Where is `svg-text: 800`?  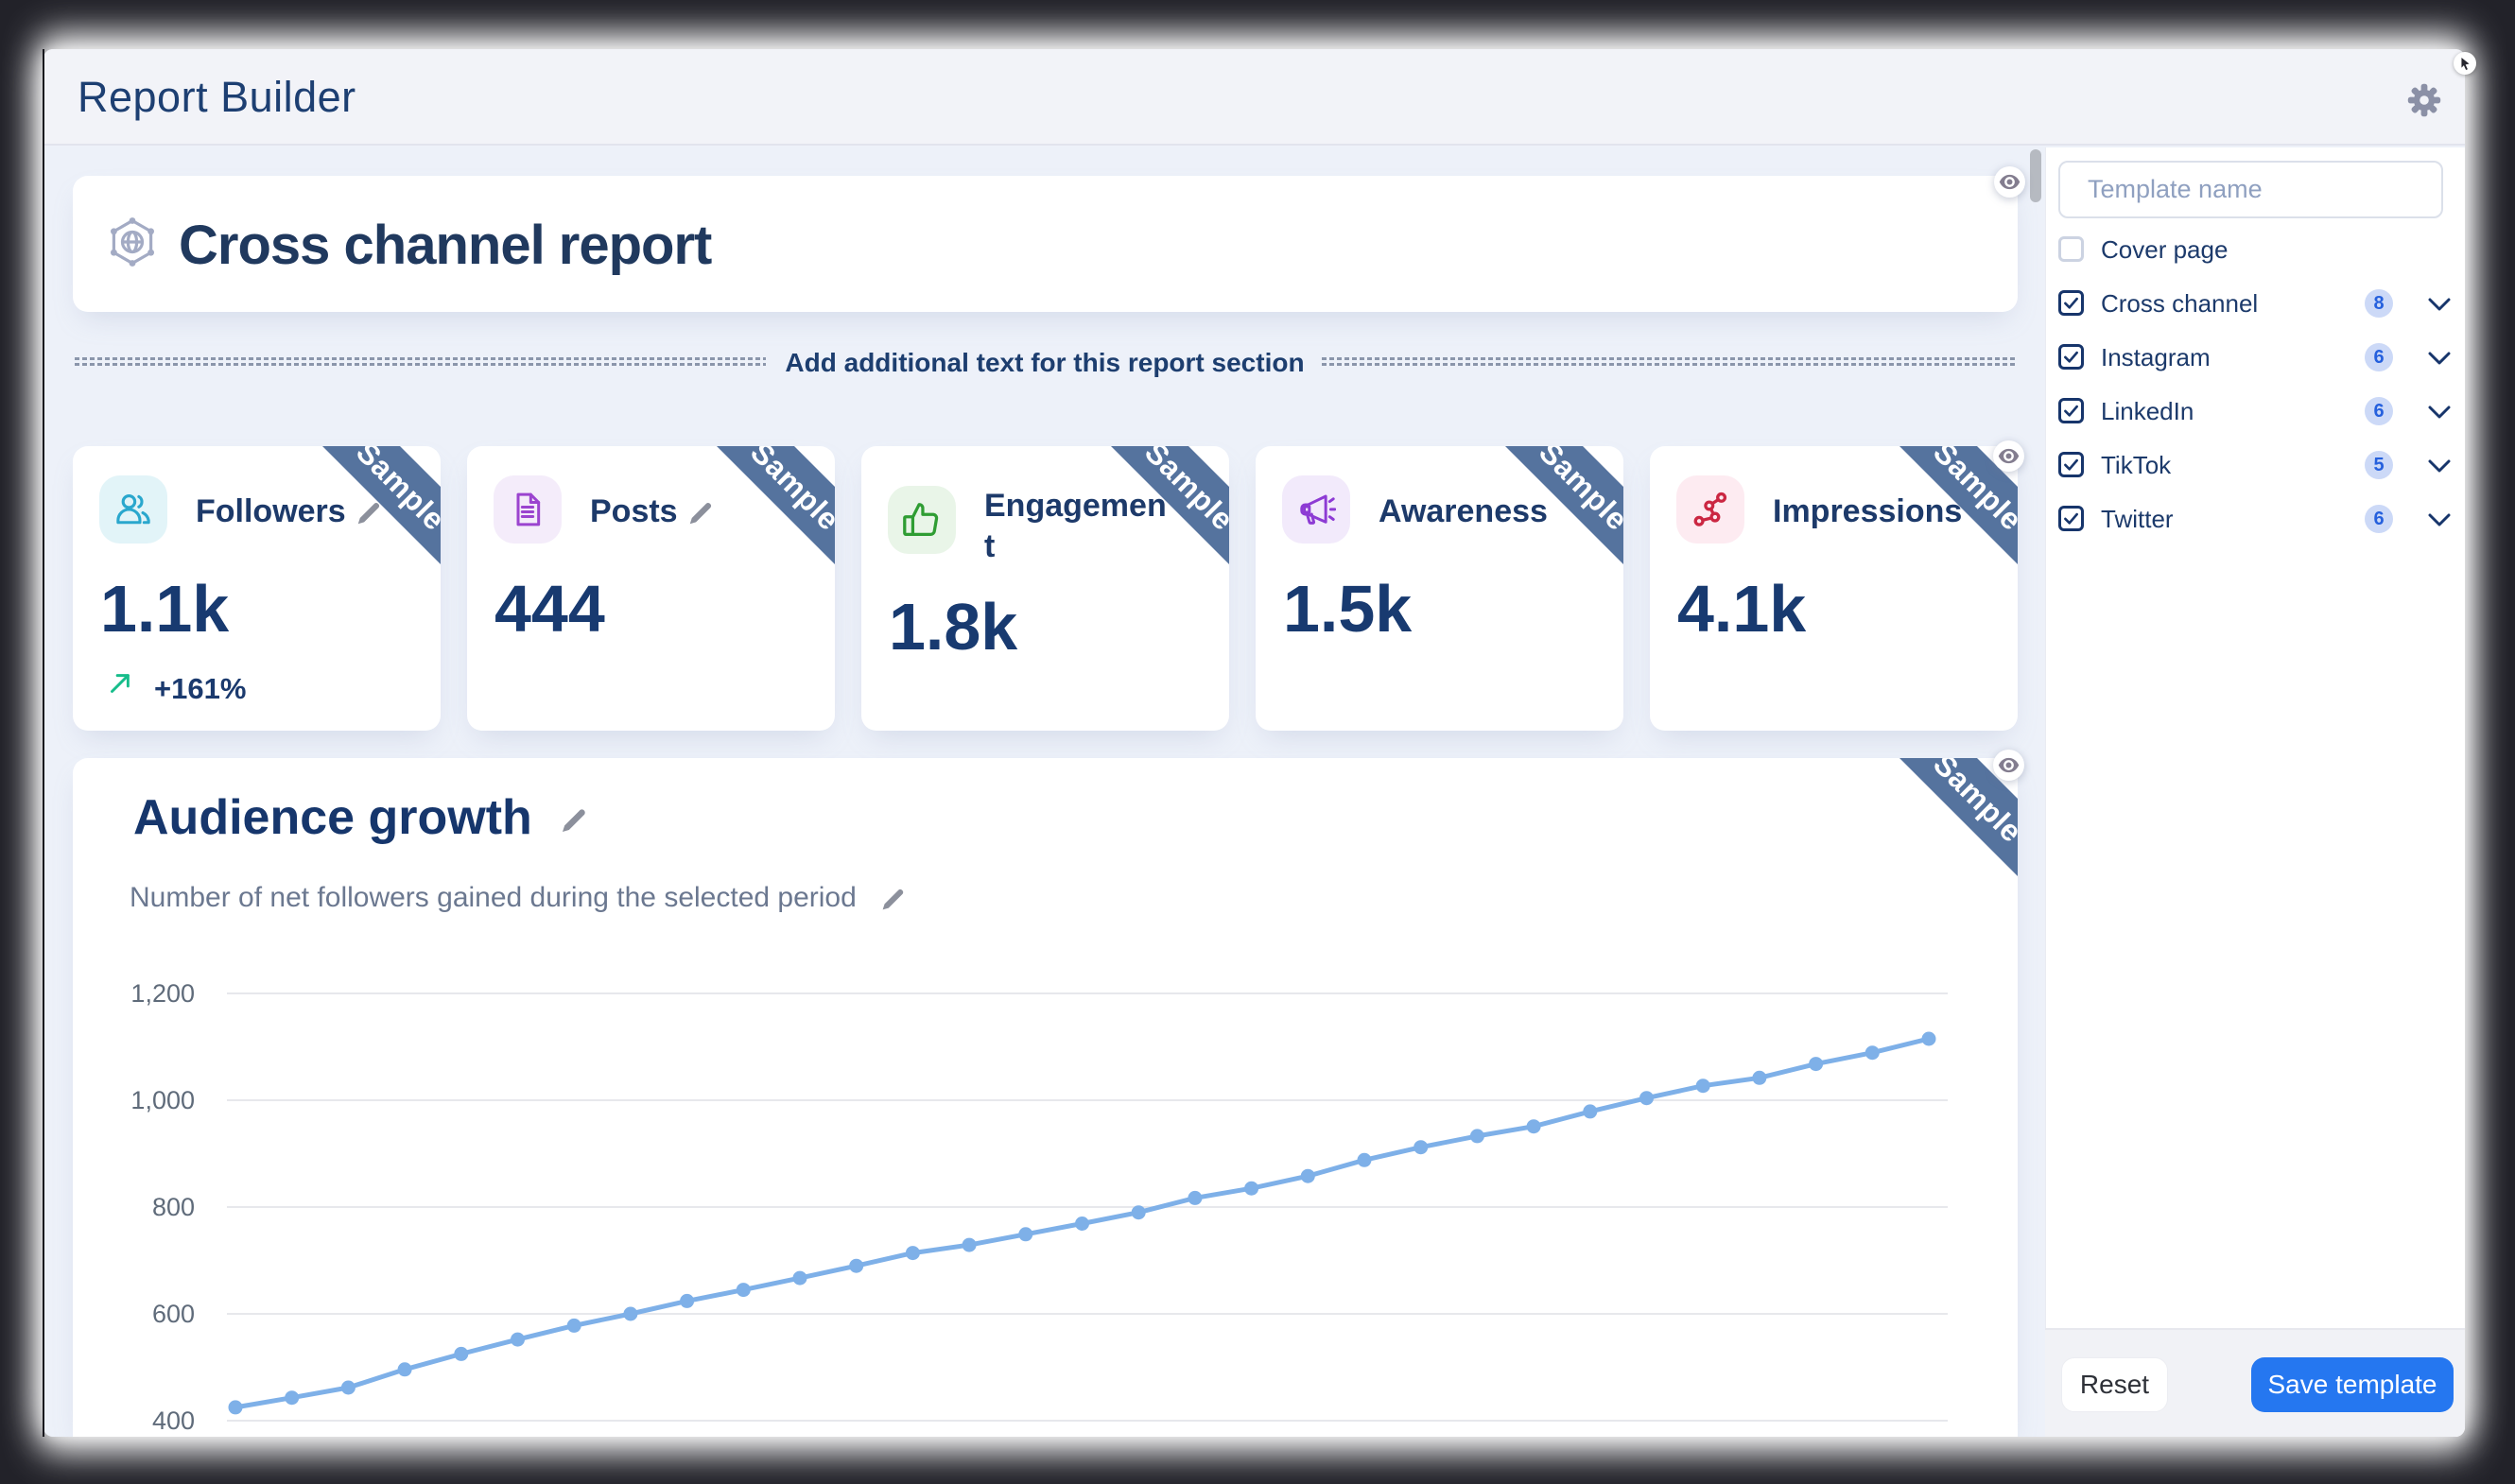
svg-text: 800 is located at coordinates (173, 1207).